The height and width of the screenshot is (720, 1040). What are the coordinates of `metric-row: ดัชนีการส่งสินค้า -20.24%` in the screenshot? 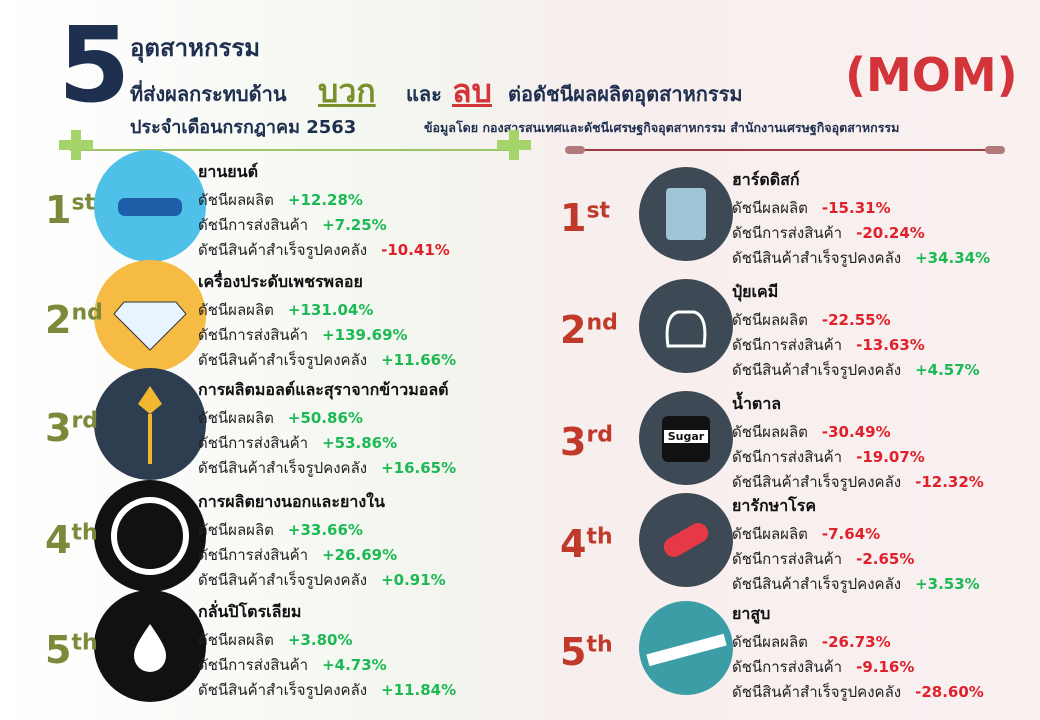 It's located at (828, 233).